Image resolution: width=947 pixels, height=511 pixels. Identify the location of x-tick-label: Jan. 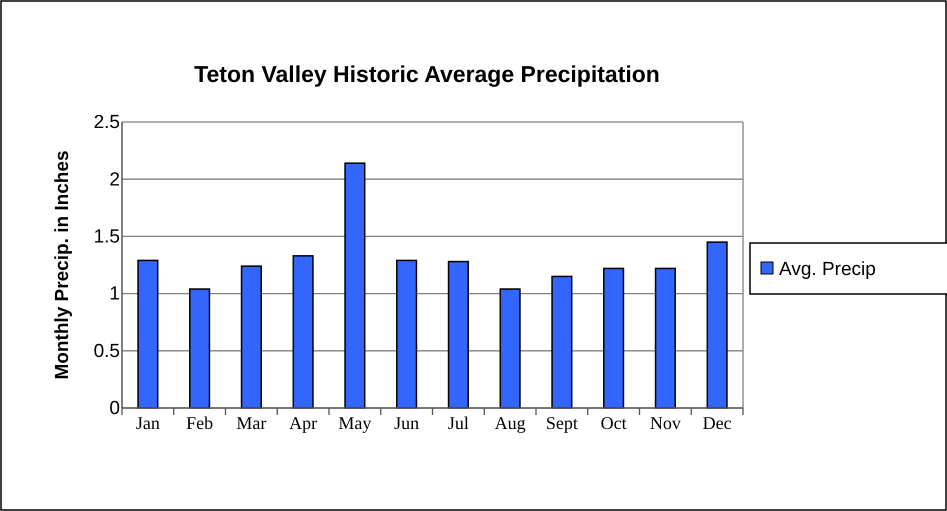
(148, 422).